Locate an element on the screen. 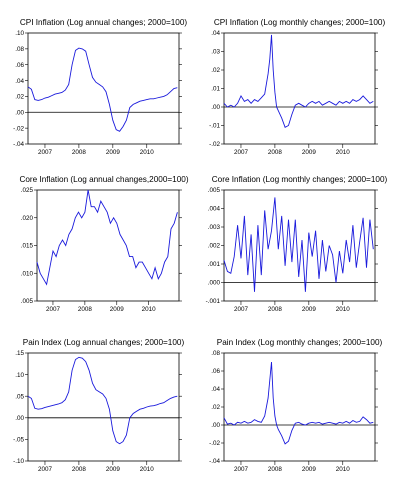  y-tick-label: .003 is located at coordinates (214, 227).